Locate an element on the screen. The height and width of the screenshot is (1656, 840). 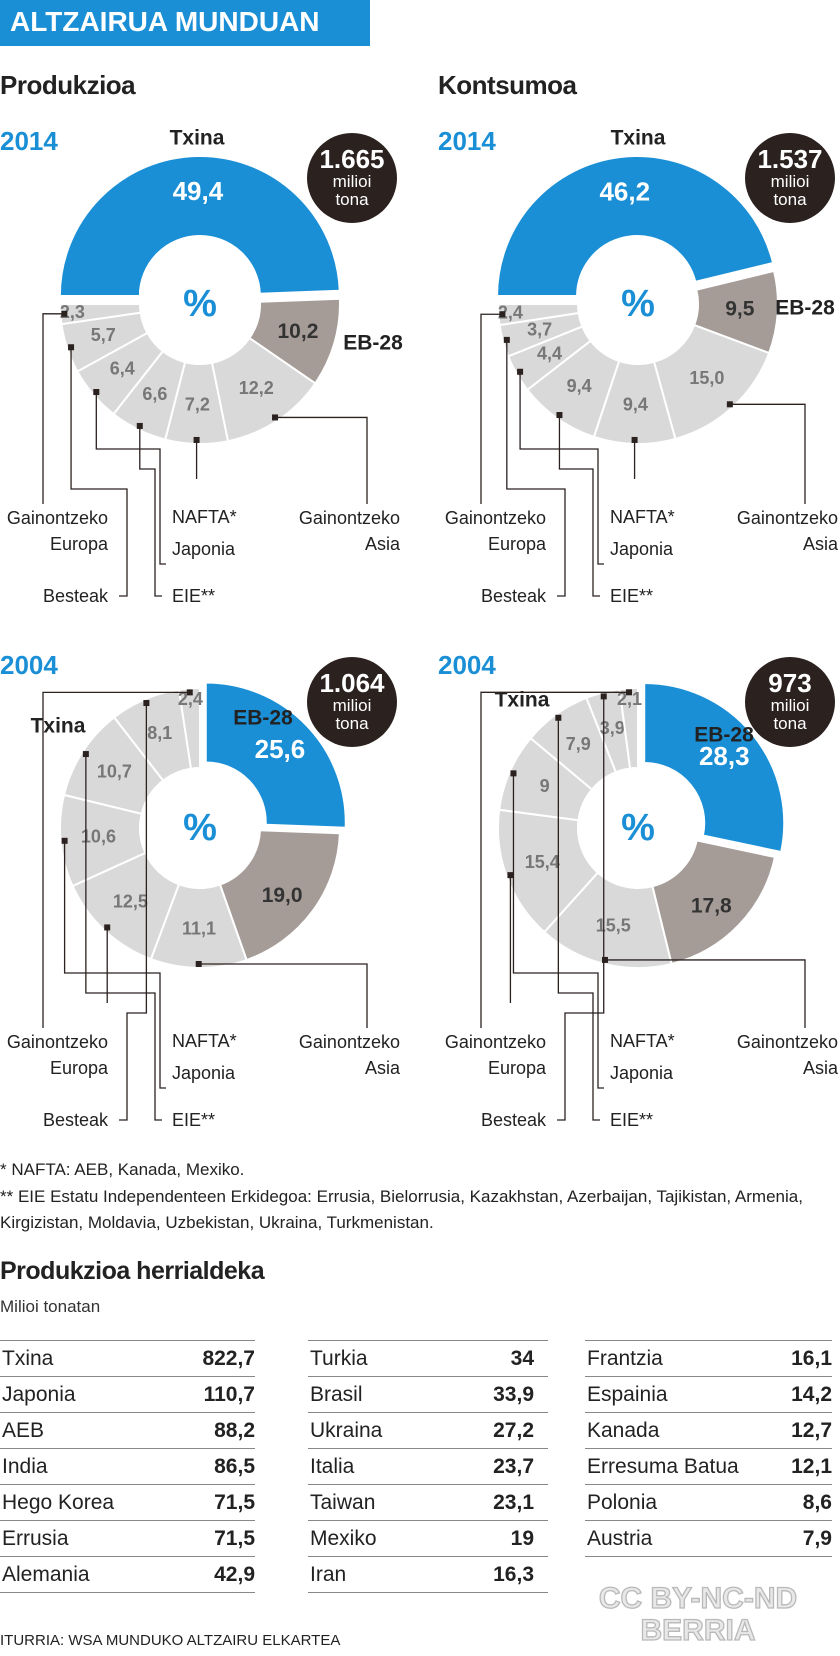
table-row: Txina 822,7 is located at coordinates (127, 1358).